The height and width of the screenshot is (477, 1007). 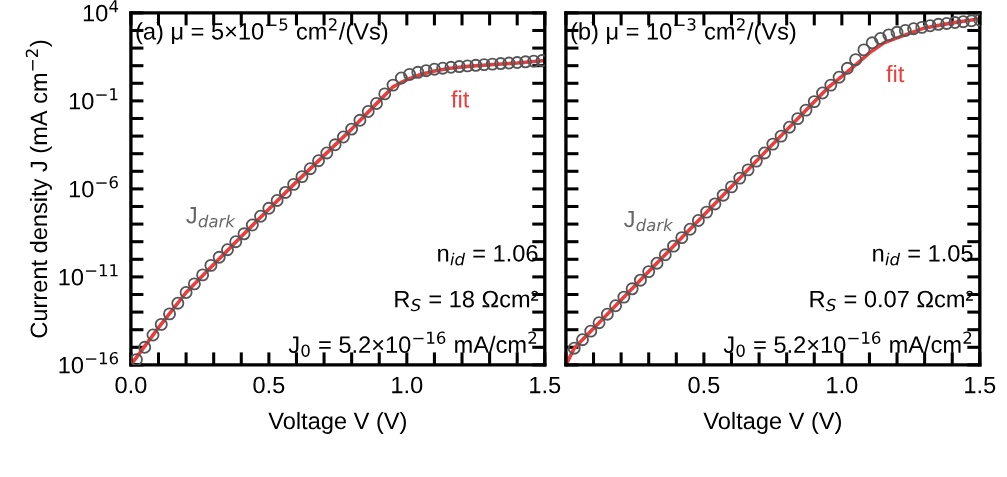 I want to click on y-tick-label: 10$^{4}$, so click(x=101, y=11).